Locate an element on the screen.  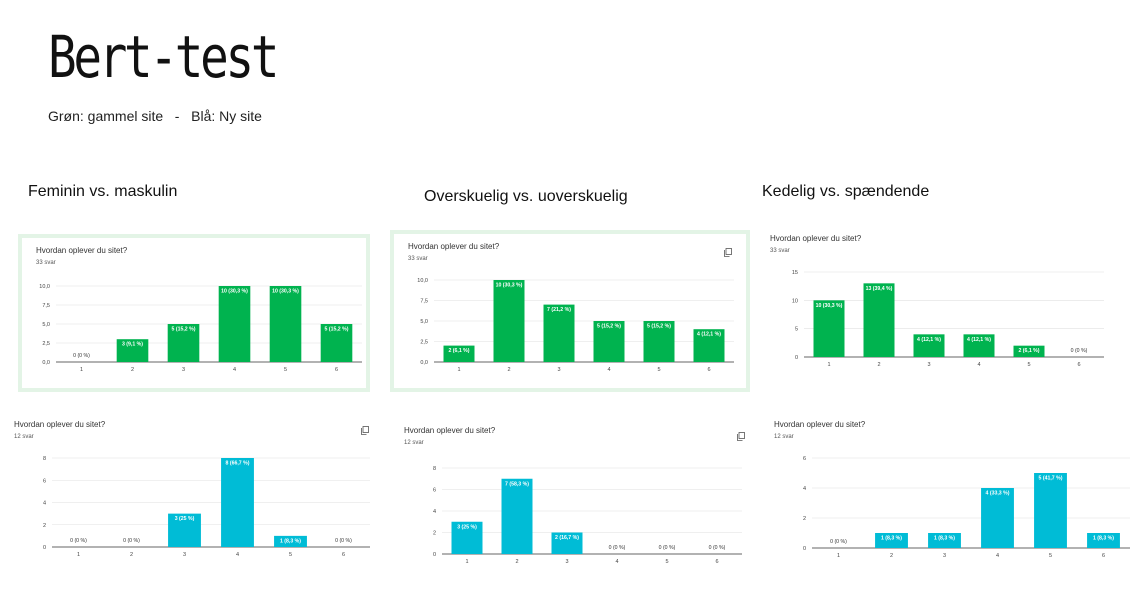
y-tick-label: 2 is located at coordinates (44, 526).